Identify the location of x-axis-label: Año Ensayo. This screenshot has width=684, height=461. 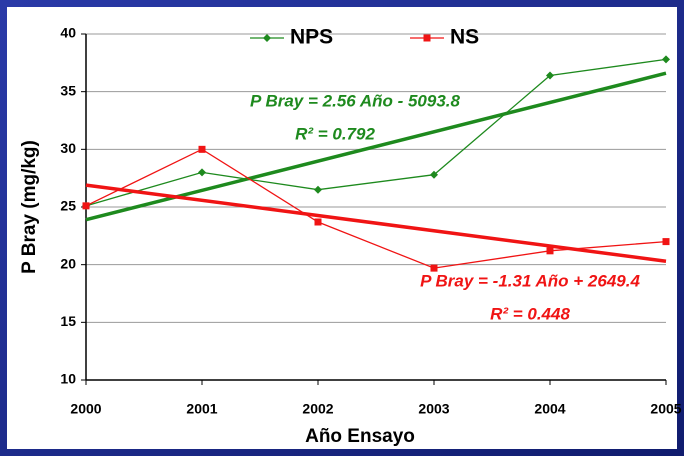
(360, 436).